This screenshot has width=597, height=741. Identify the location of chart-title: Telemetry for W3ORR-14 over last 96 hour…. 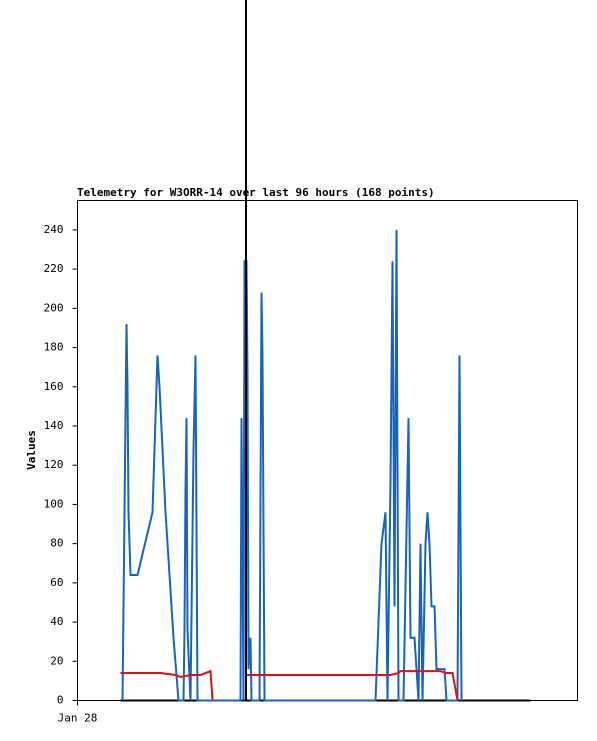
(256, 192).